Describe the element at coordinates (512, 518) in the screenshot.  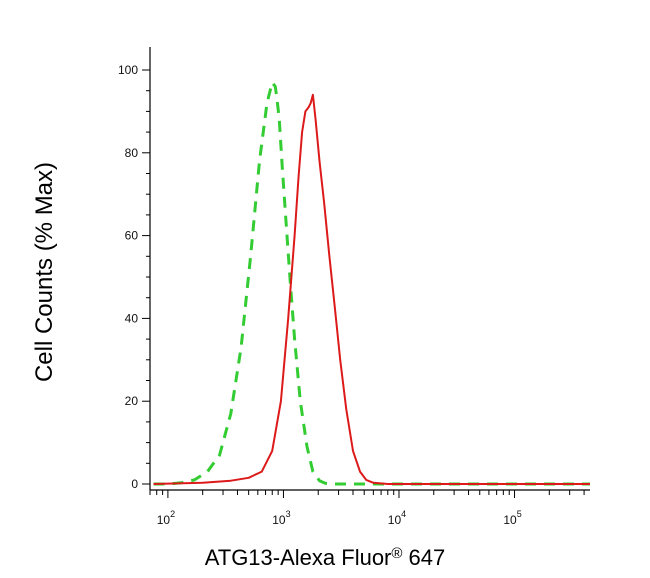
I see `x-tick-label: 10⁵` at that location.